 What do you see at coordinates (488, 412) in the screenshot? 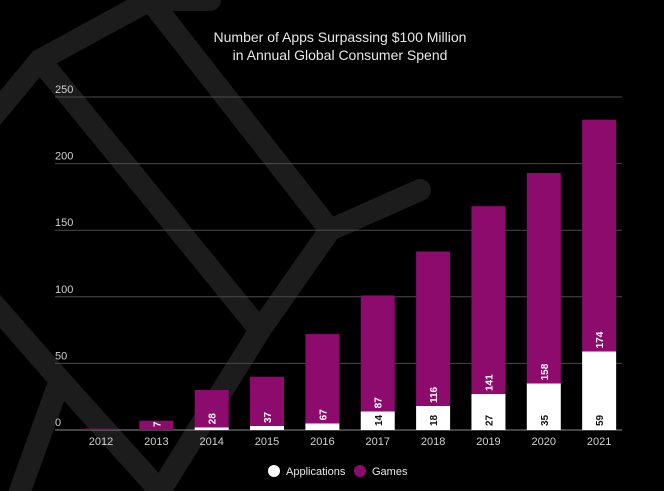
I see `bar-applications-2019` at bounding box center [488, 412].